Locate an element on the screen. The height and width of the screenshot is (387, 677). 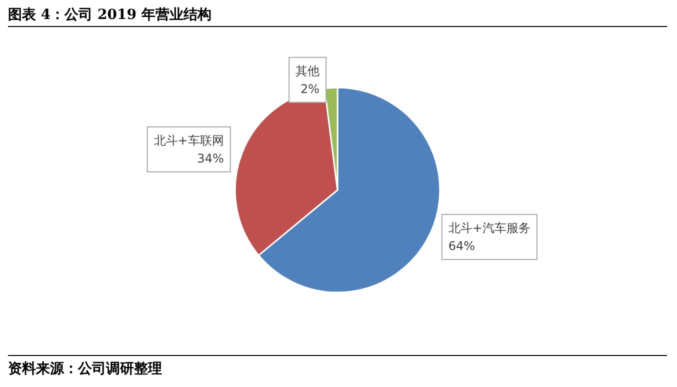
chart-title: 图表 4：公司 2019 年营业结构 is located at coordinates (337, 15).